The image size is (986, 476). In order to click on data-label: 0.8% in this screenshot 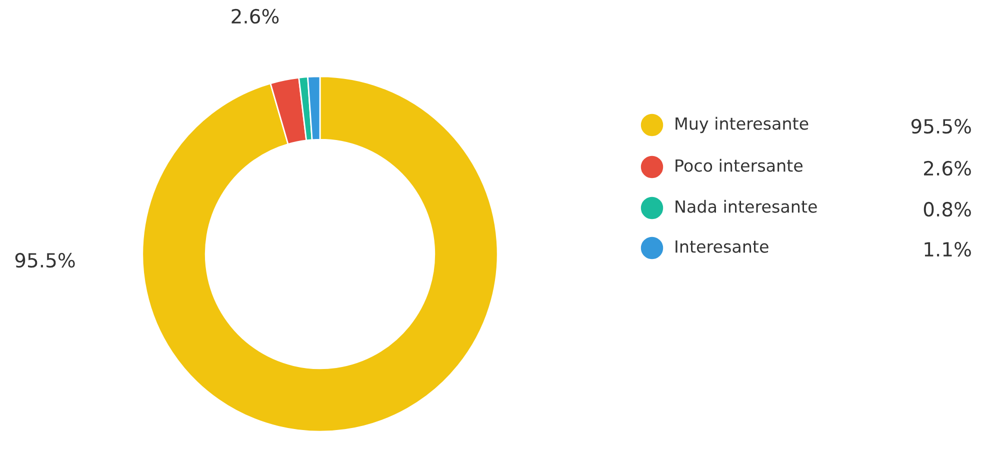, I will do `click(947, 209)`.